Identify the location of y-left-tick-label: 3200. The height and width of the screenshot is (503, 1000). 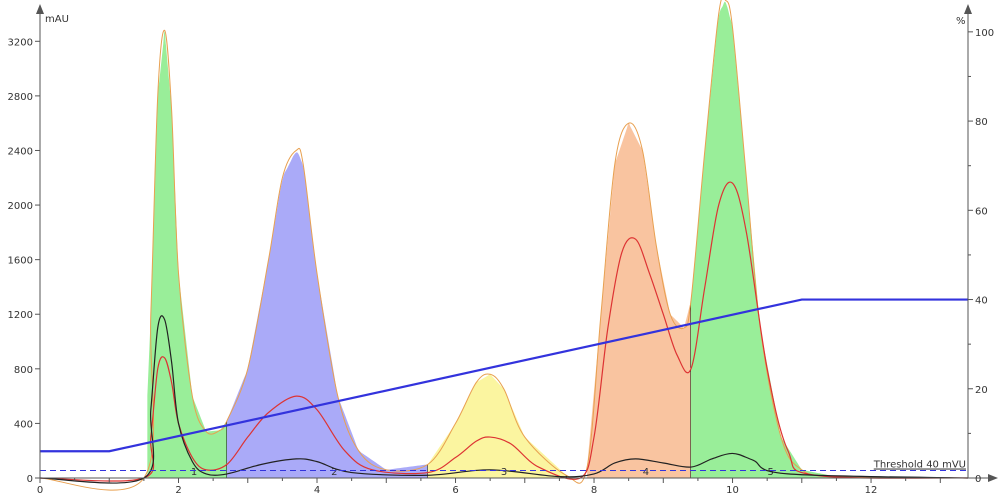
(20, 42).